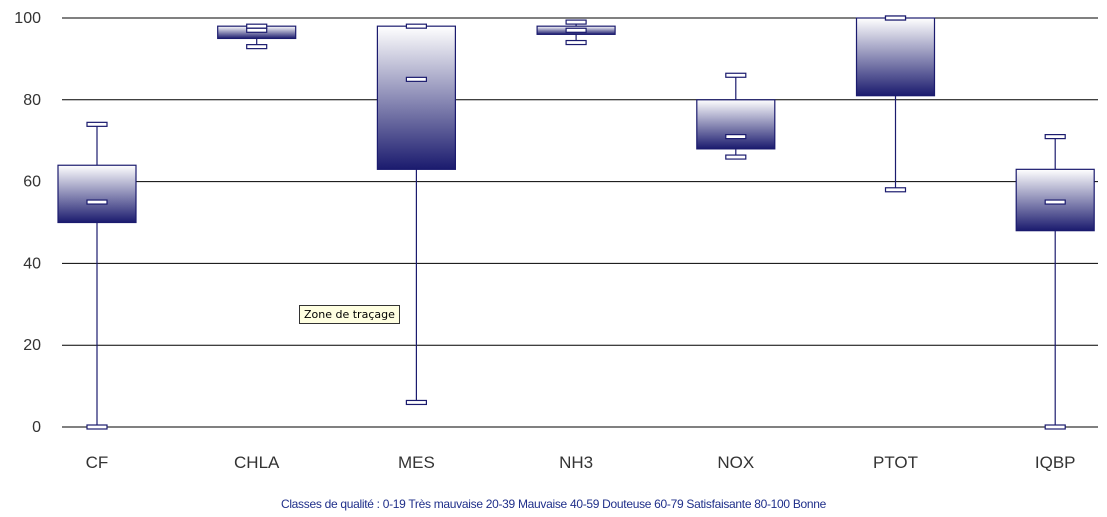 This screenshot has height=517, width=1107. What do you see at coordinates (27, 18) in the screenshot?
I see `y-tick-label: 100` at bounding box center [27, 18].